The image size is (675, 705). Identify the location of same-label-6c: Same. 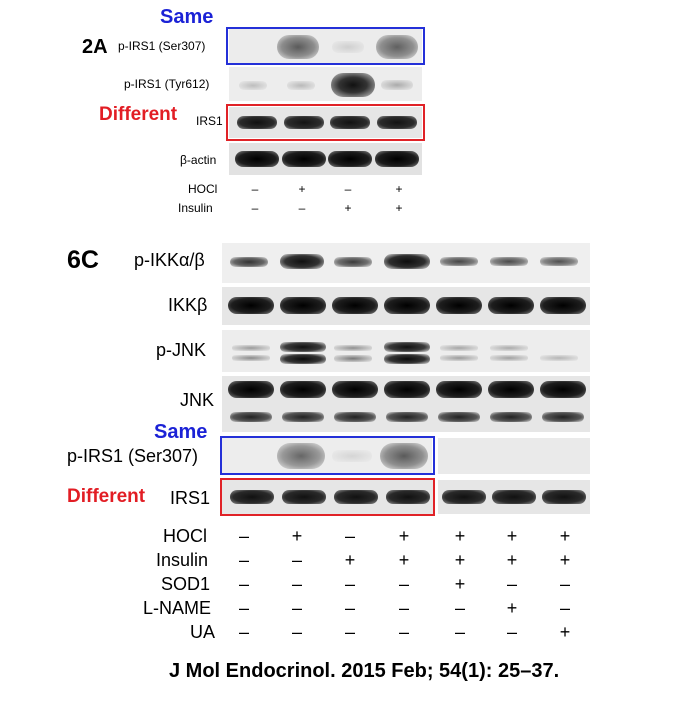
(181, 432).